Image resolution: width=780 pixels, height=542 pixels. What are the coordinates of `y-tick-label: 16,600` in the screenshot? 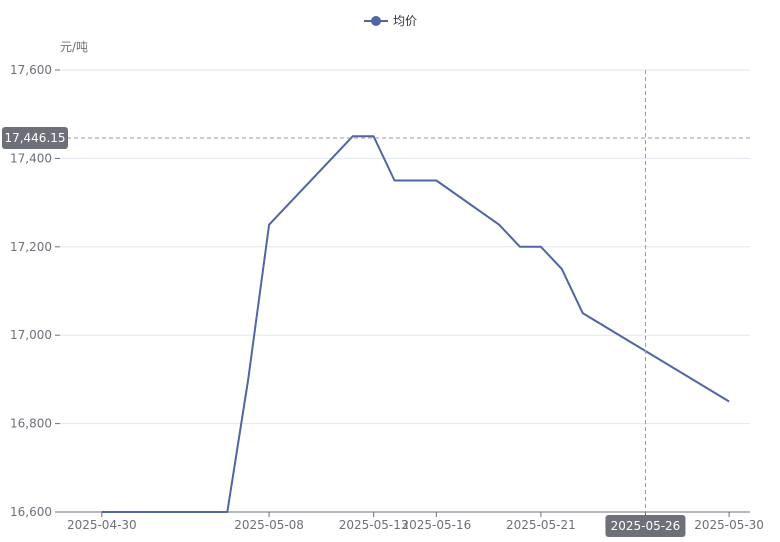 It's located at (31, 512).